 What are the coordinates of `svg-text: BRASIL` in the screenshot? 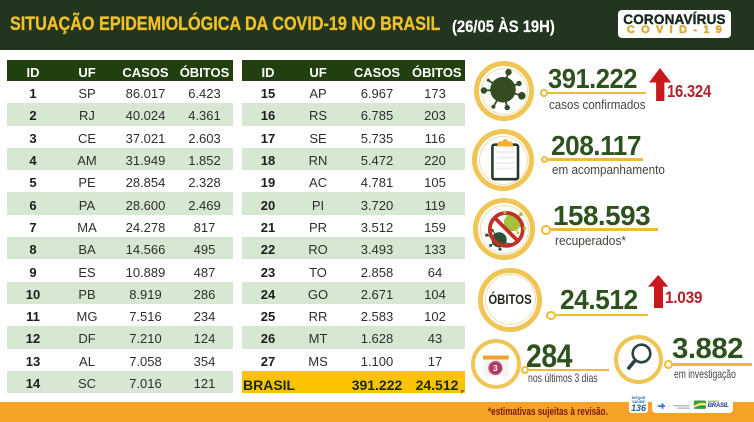 It's located at (719, 406).